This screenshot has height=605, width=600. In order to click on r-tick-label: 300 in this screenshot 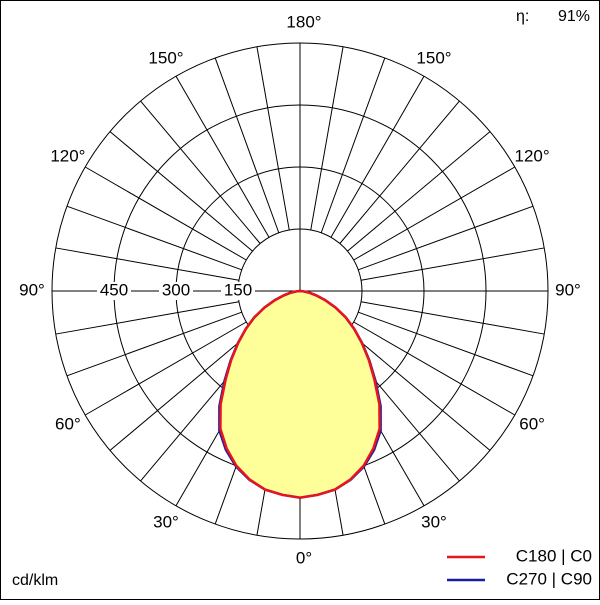, I will do `click(176, 289)`.